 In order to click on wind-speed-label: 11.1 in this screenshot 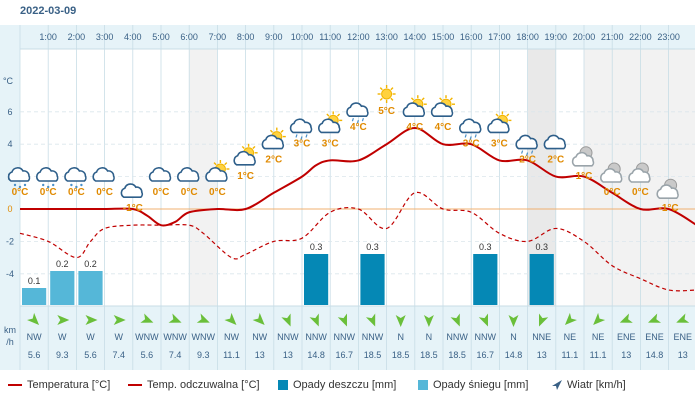, I will do `click(231, 355)`.